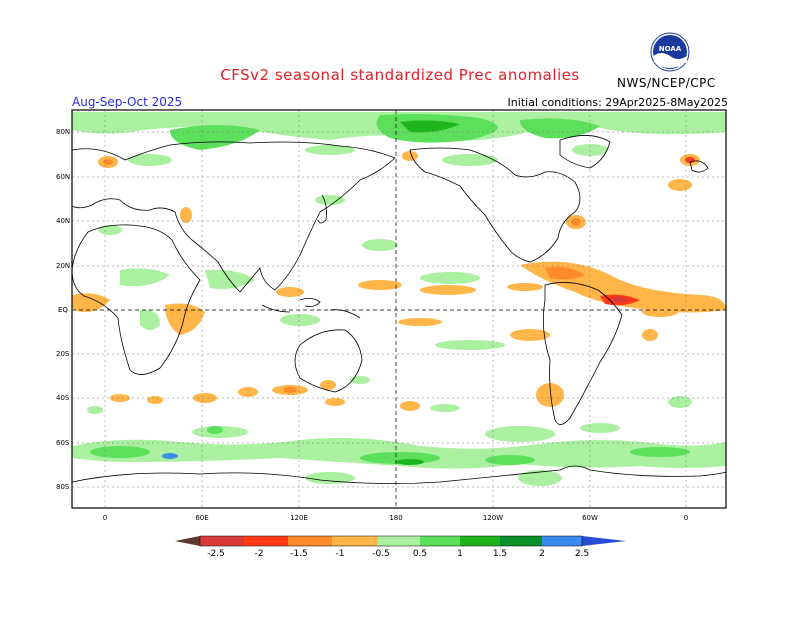 Image resolution: width=800 pixels, height=618 pixels. I want to click on arctic-wet-greenland, so click(560, 128).